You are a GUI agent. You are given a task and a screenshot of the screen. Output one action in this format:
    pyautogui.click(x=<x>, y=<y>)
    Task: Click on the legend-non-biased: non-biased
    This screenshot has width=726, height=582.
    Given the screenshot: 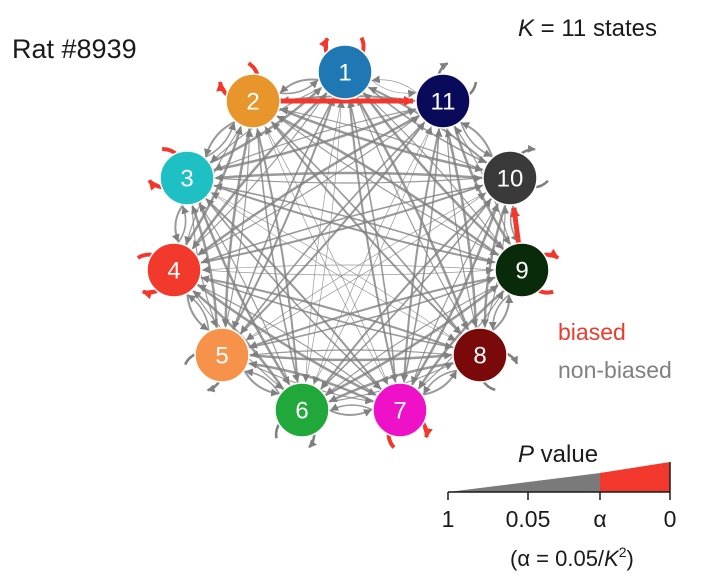 What is the action you would take?
    pyautogui.click(x=615, y=370)
    